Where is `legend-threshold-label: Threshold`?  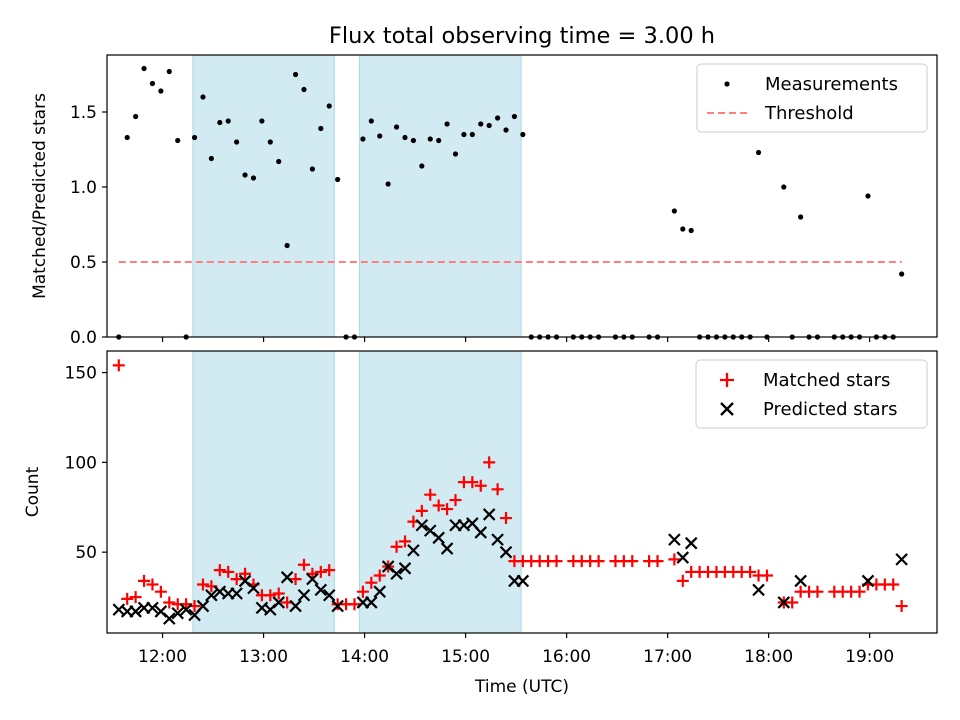 legend-threshold-label: Threshold is located at coordinates (809, 113).